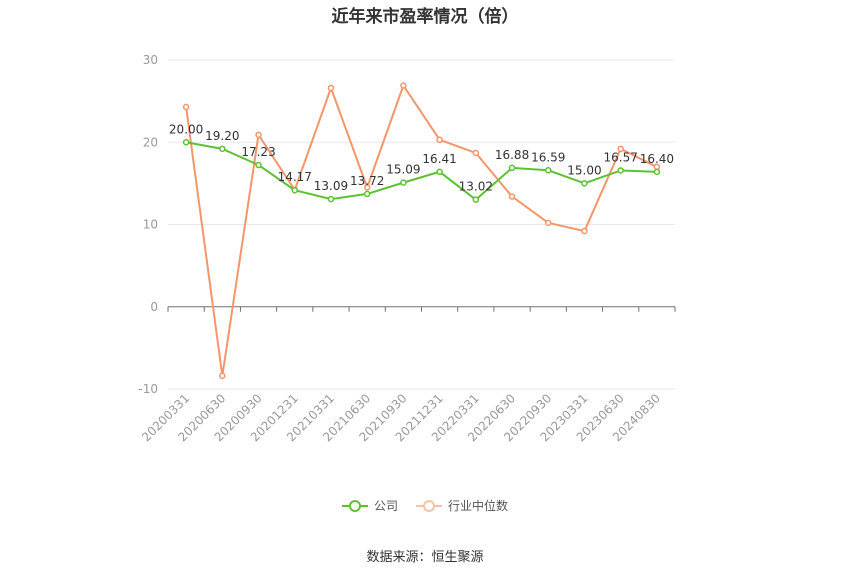 The height and width of the screenshot is (575, 850). Describe the element at coordinates (421, 171) in the screenshot. I see `series-line-company` at that location.